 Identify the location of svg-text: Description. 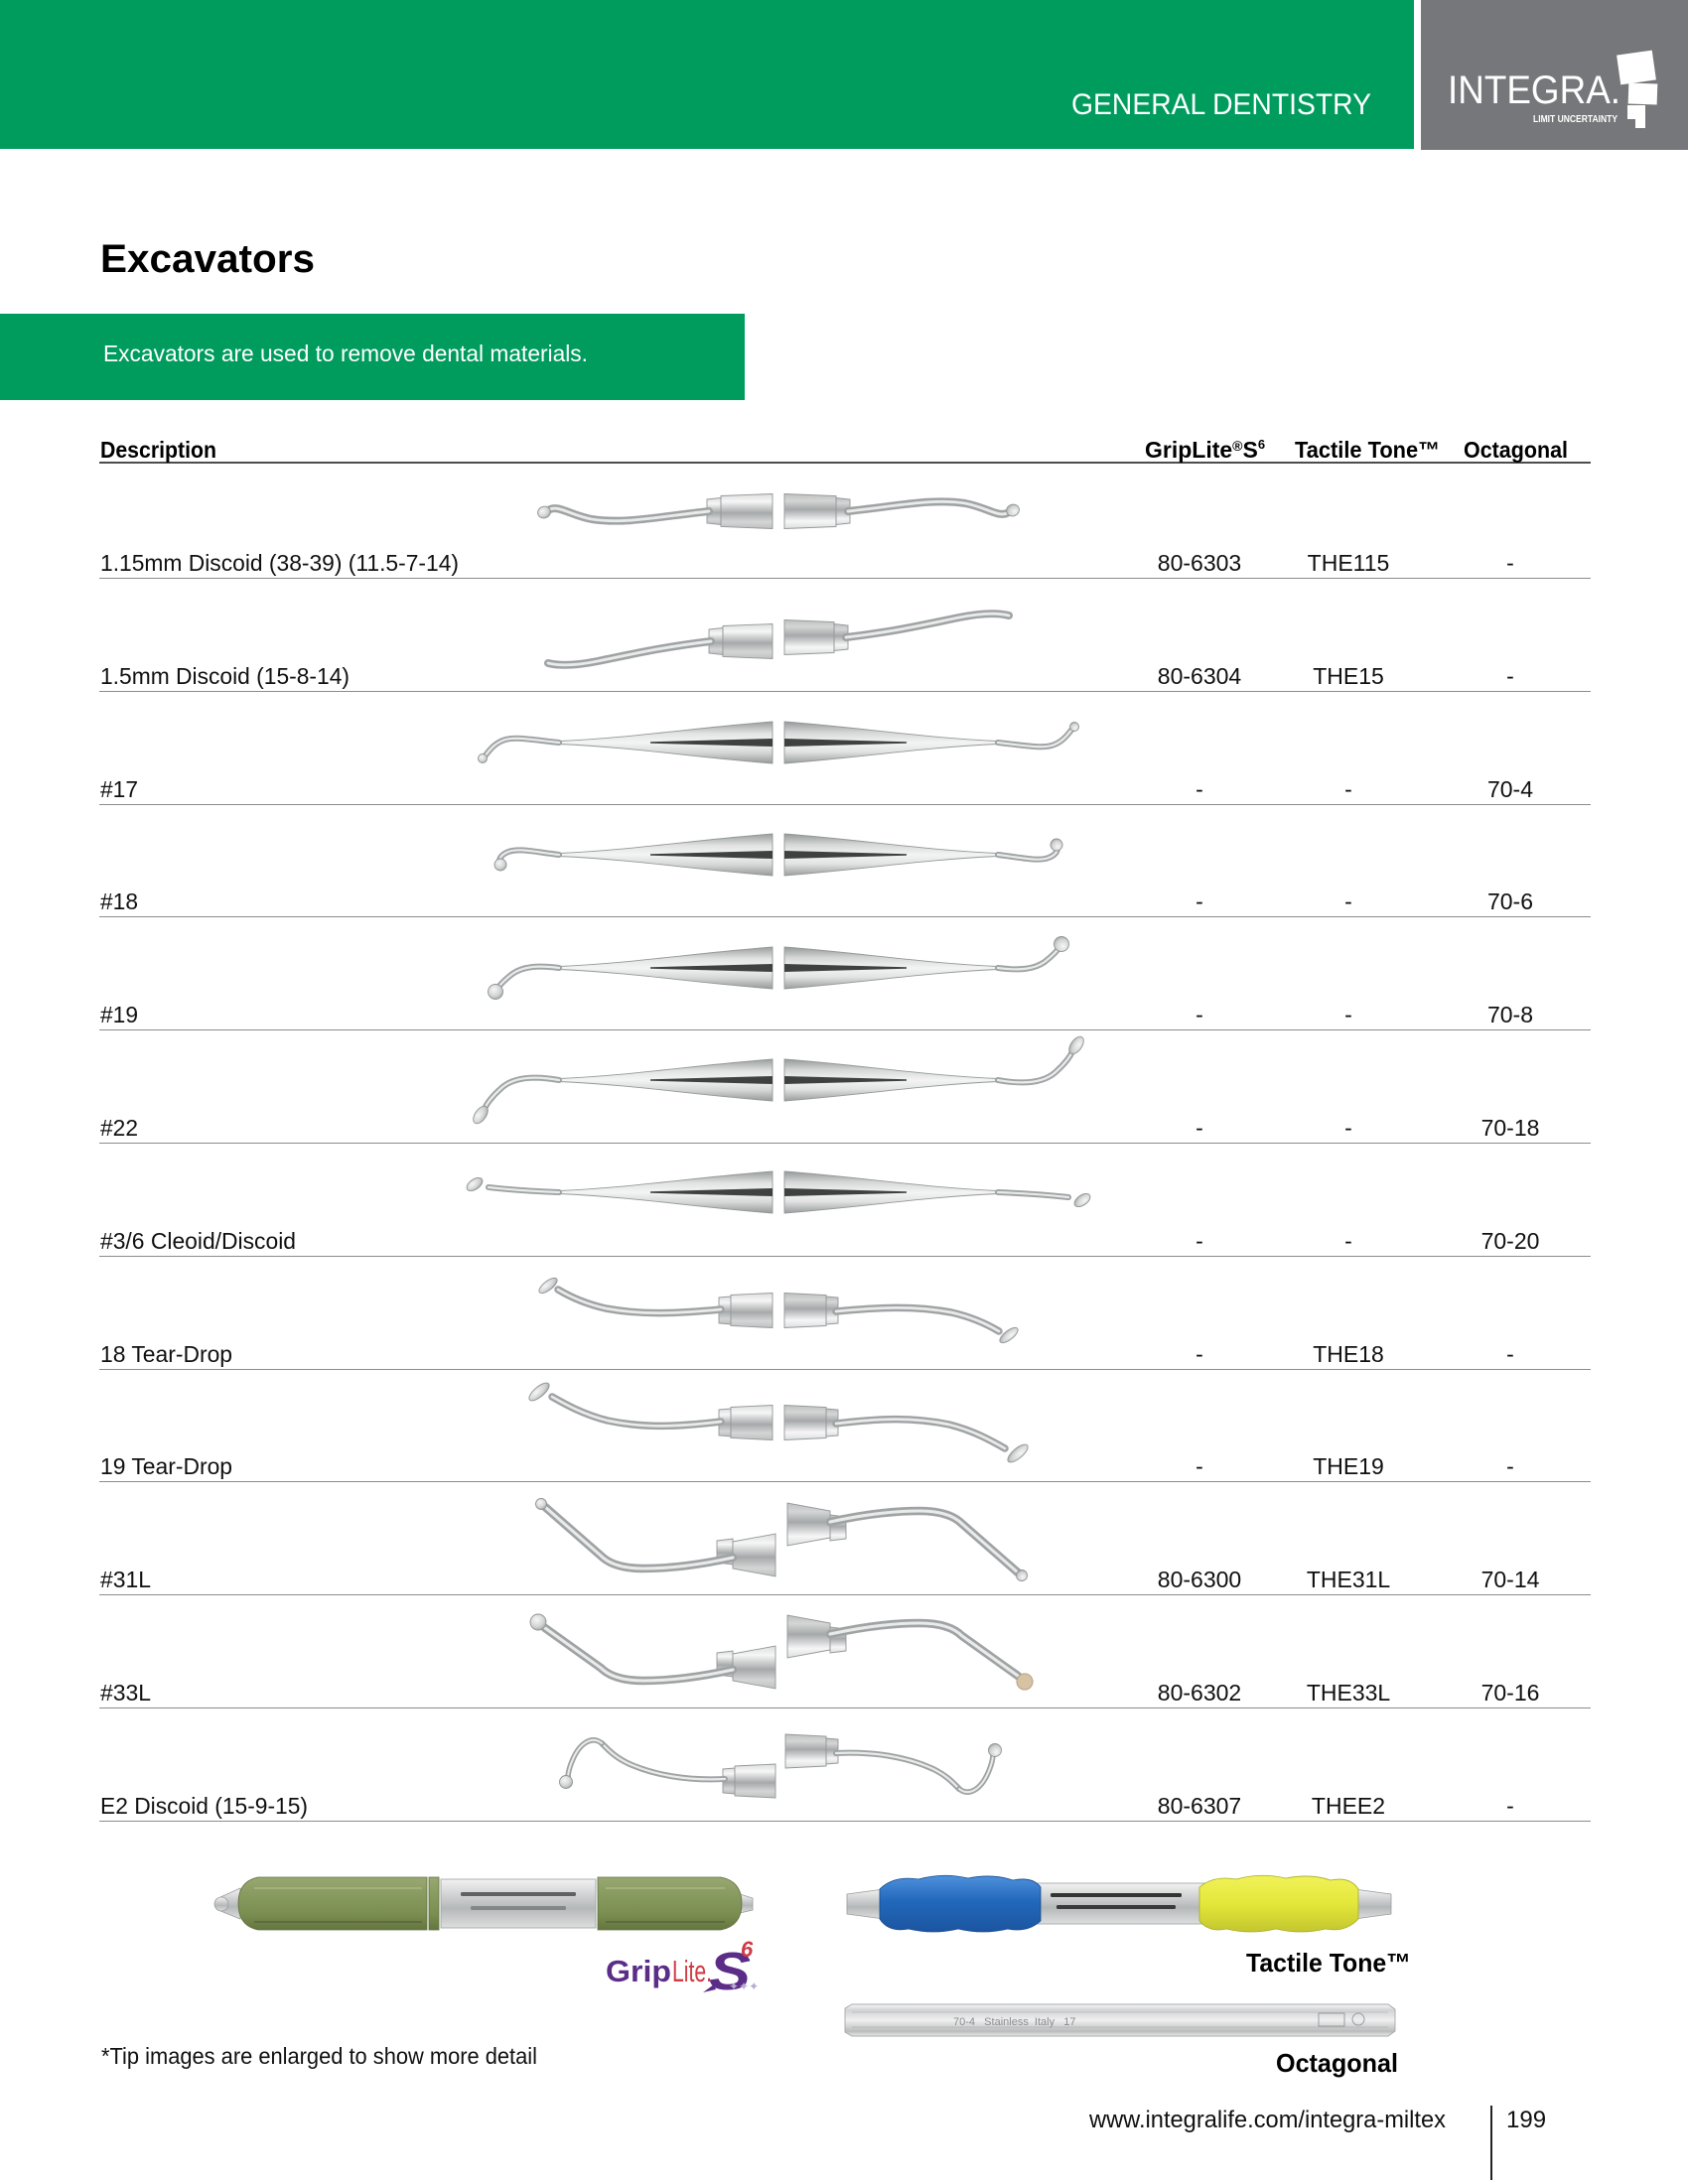
(158, 450).